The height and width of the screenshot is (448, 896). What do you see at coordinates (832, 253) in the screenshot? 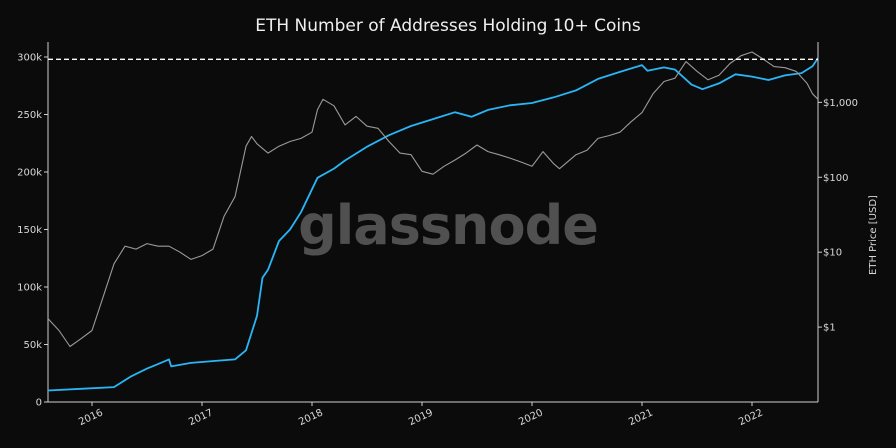
I see `y2-tick-label: $10` at bounding box center [832, 253].